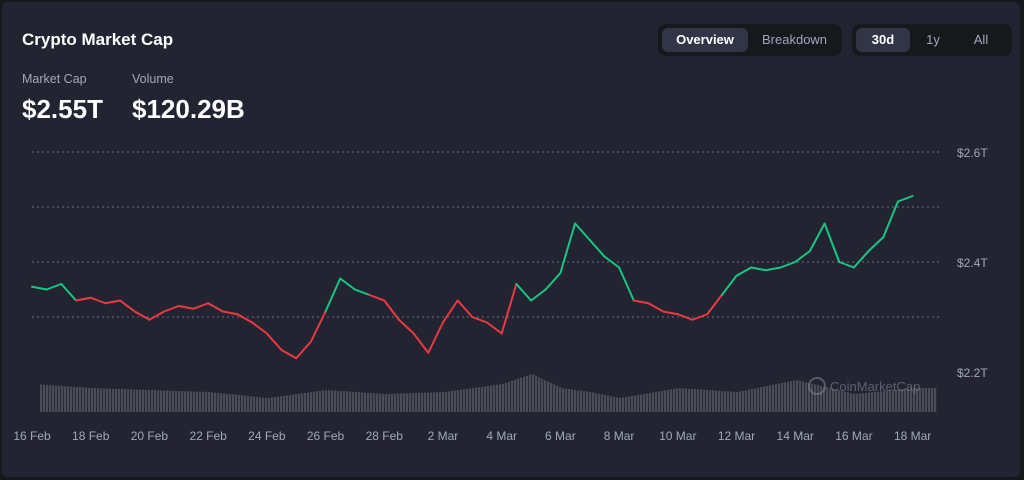 The image size is (1024, 480). Describe the element at coordinates (795, 39) in the screenshot. I see `tab-breakdown: Breakdown` at that location.